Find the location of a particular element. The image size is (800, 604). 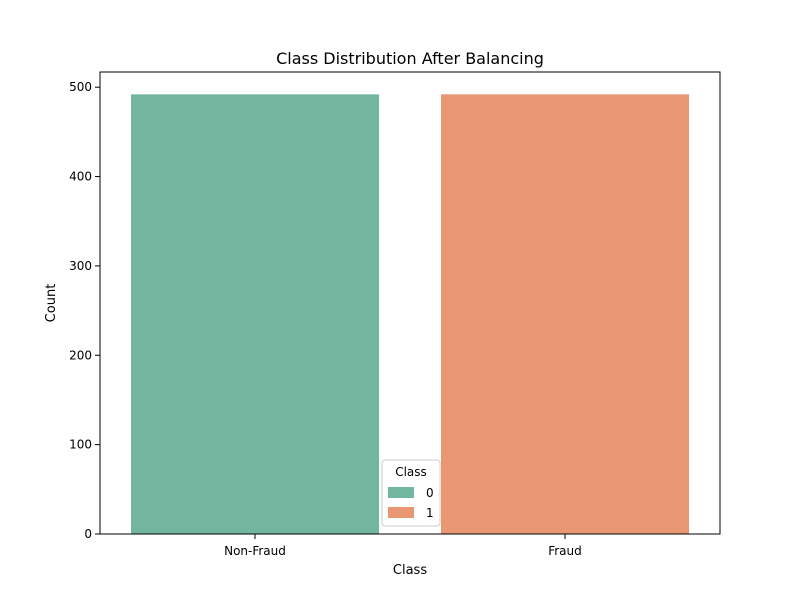

y-tick-label: 400 is located at coordinates (80, 177).